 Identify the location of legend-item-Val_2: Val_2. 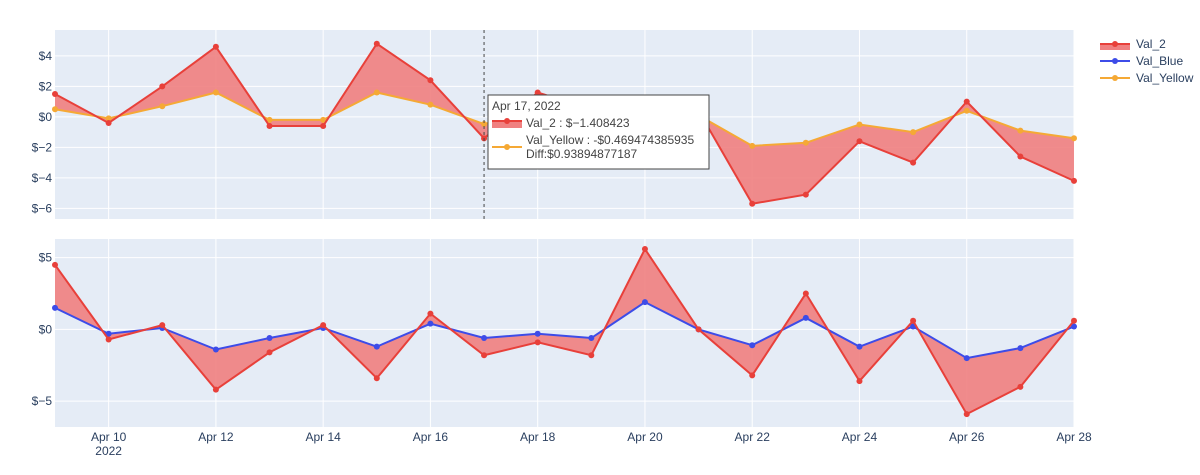
(1133, 44).